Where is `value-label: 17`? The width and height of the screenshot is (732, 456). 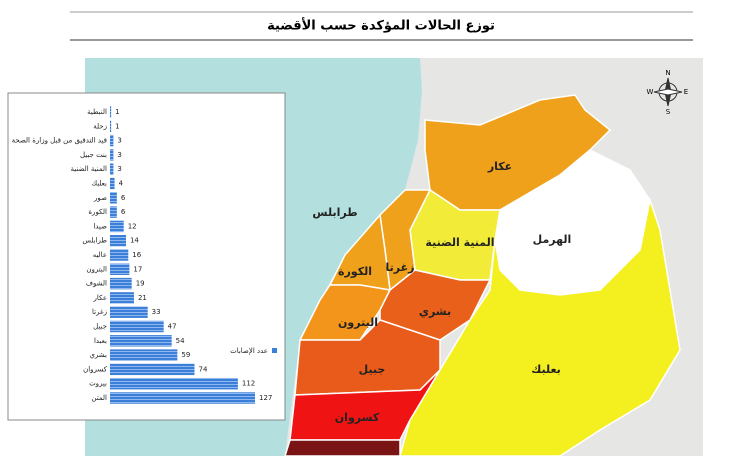 value-label: 17 is located at coordinates (137, 269).